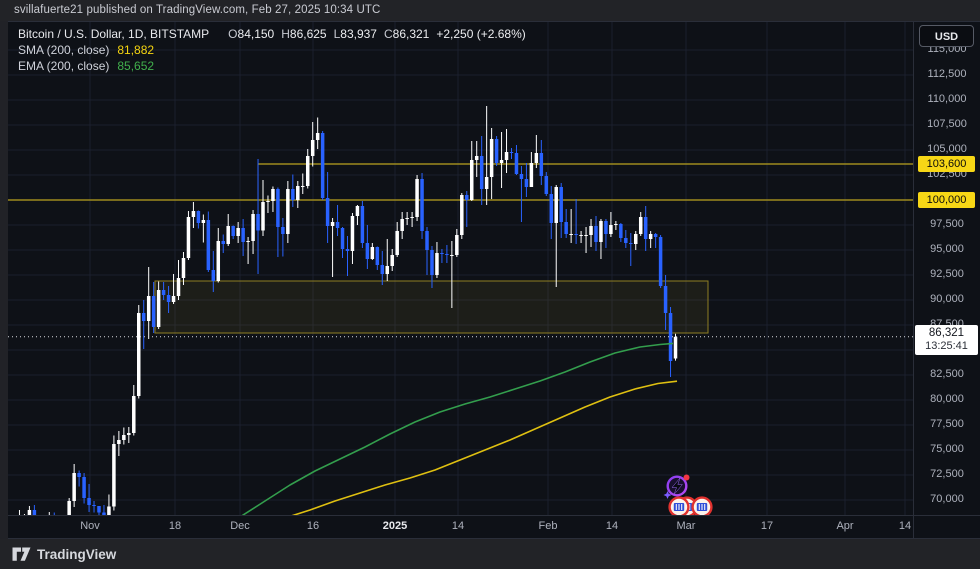 The width and height of the screenshot is (980, 569). Describe the element at coordinates (358, 34) in the screenshot. I see `low-value: 83,937` at that location.